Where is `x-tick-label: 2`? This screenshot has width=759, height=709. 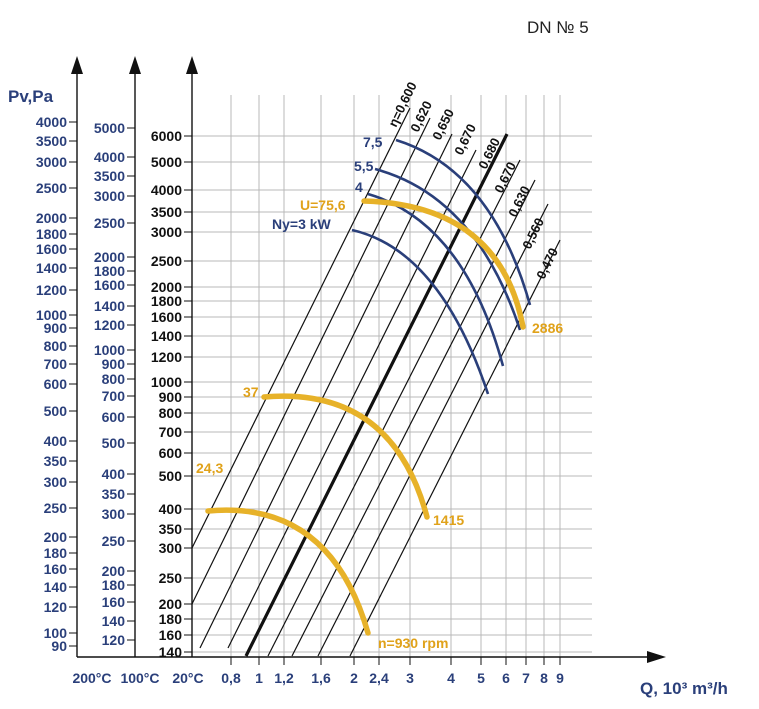 x-tick-label: 2 is located at coordinates (354, 678).